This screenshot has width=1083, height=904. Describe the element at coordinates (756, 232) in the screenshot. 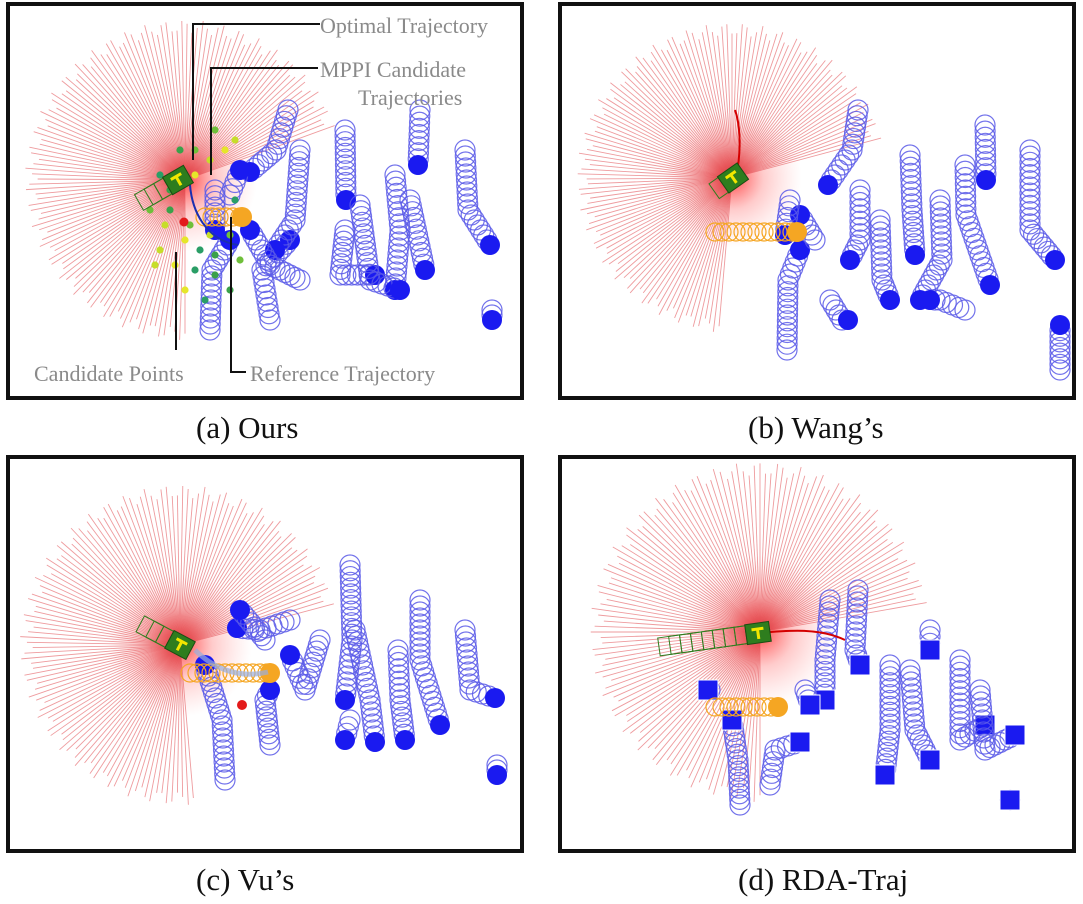

I see `reference-trajectory-b` at that location.